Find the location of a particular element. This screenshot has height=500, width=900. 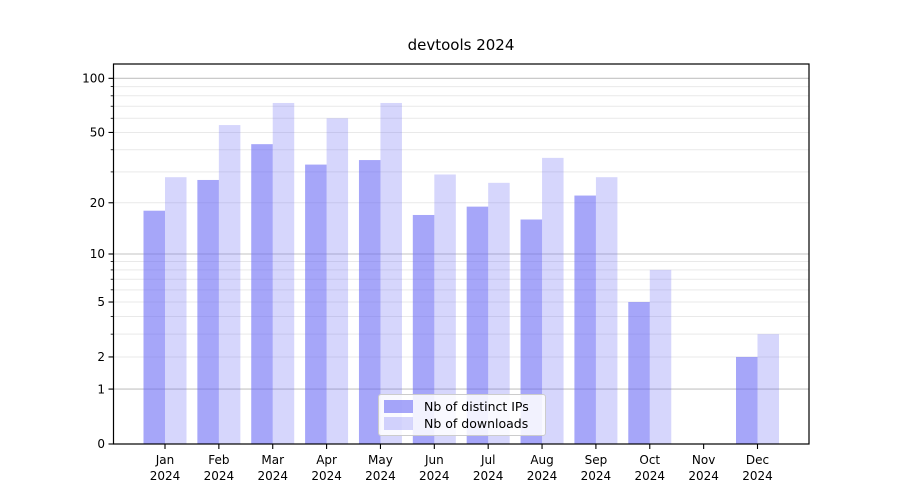

bar-downloads-oct is located at coordinates (660, 356).